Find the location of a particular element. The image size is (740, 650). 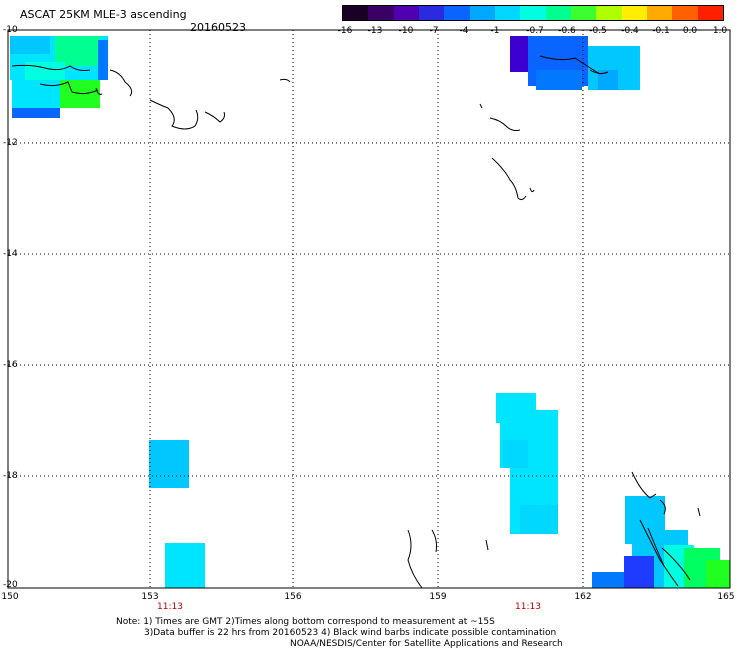

colorbar-tick: -0.6 is located at coordinates (567, 31).